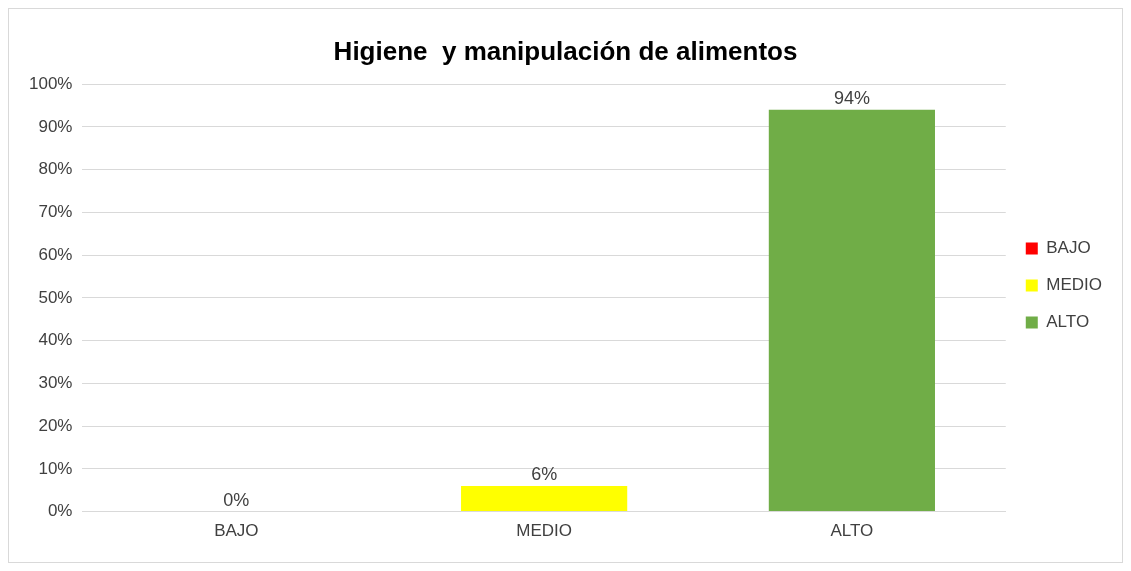  I want to click on y-tick-label: 70%, so click(55, 212).